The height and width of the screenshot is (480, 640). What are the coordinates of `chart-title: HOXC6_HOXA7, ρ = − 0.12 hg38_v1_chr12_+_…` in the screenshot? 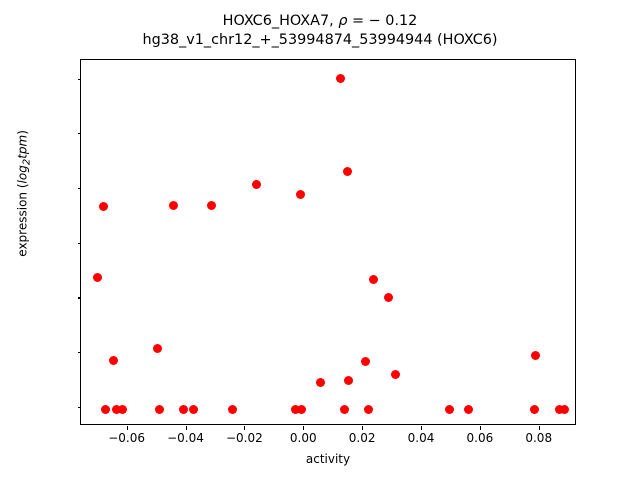 It's located at (320, 31).